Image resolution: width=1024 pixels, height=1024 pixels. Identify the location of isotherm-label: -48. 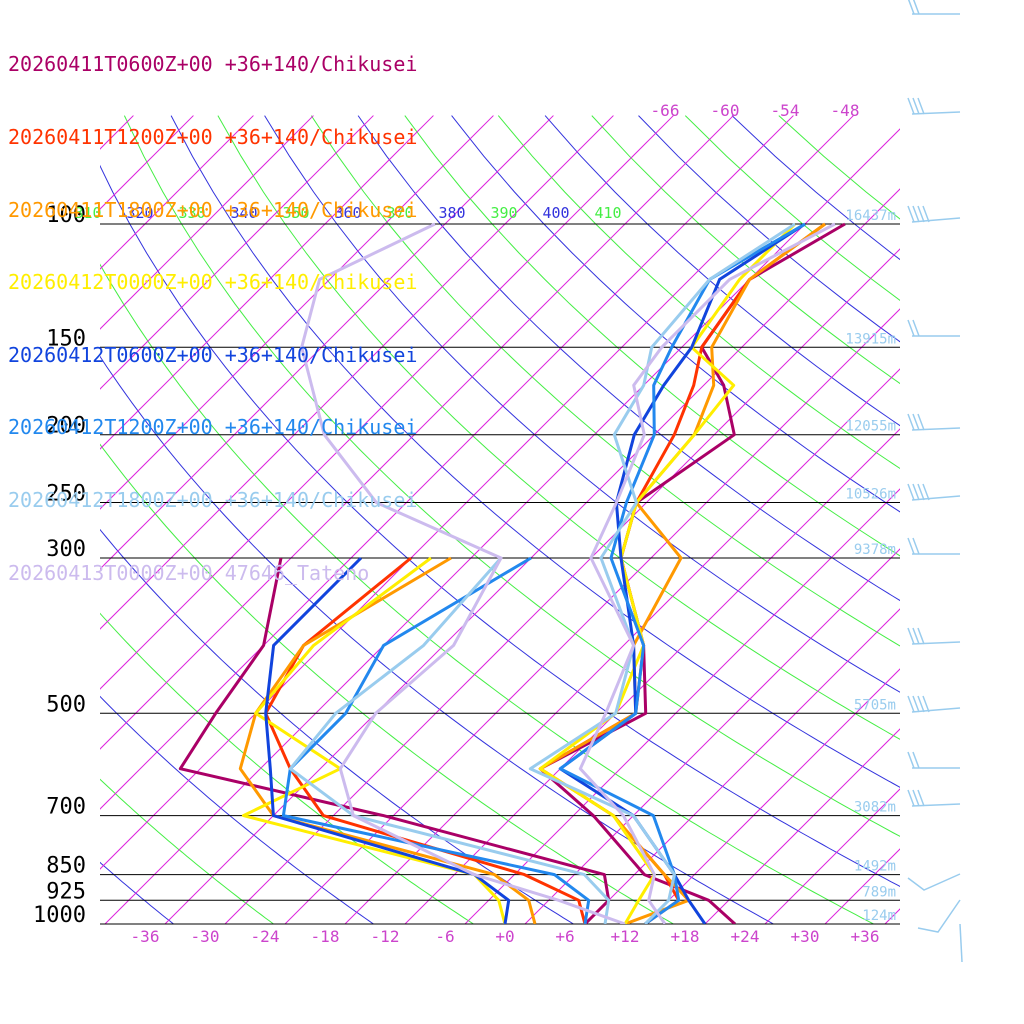
(845, 110).